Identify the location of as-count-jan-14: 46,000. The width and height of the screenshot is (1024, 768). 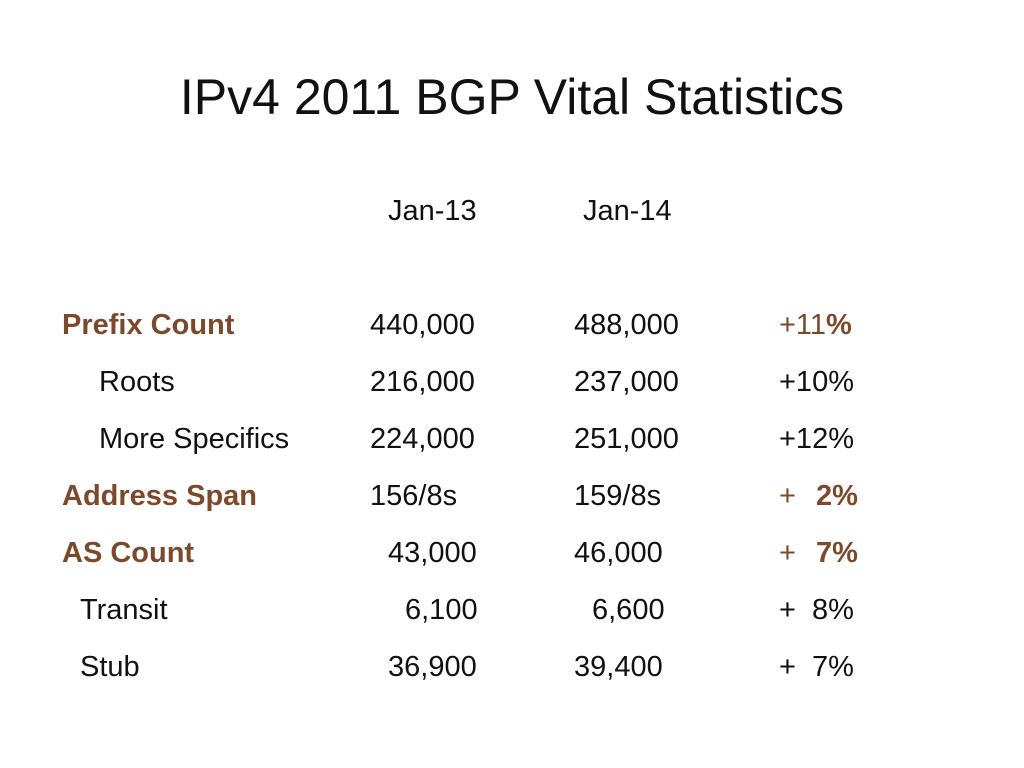
(618, 553).